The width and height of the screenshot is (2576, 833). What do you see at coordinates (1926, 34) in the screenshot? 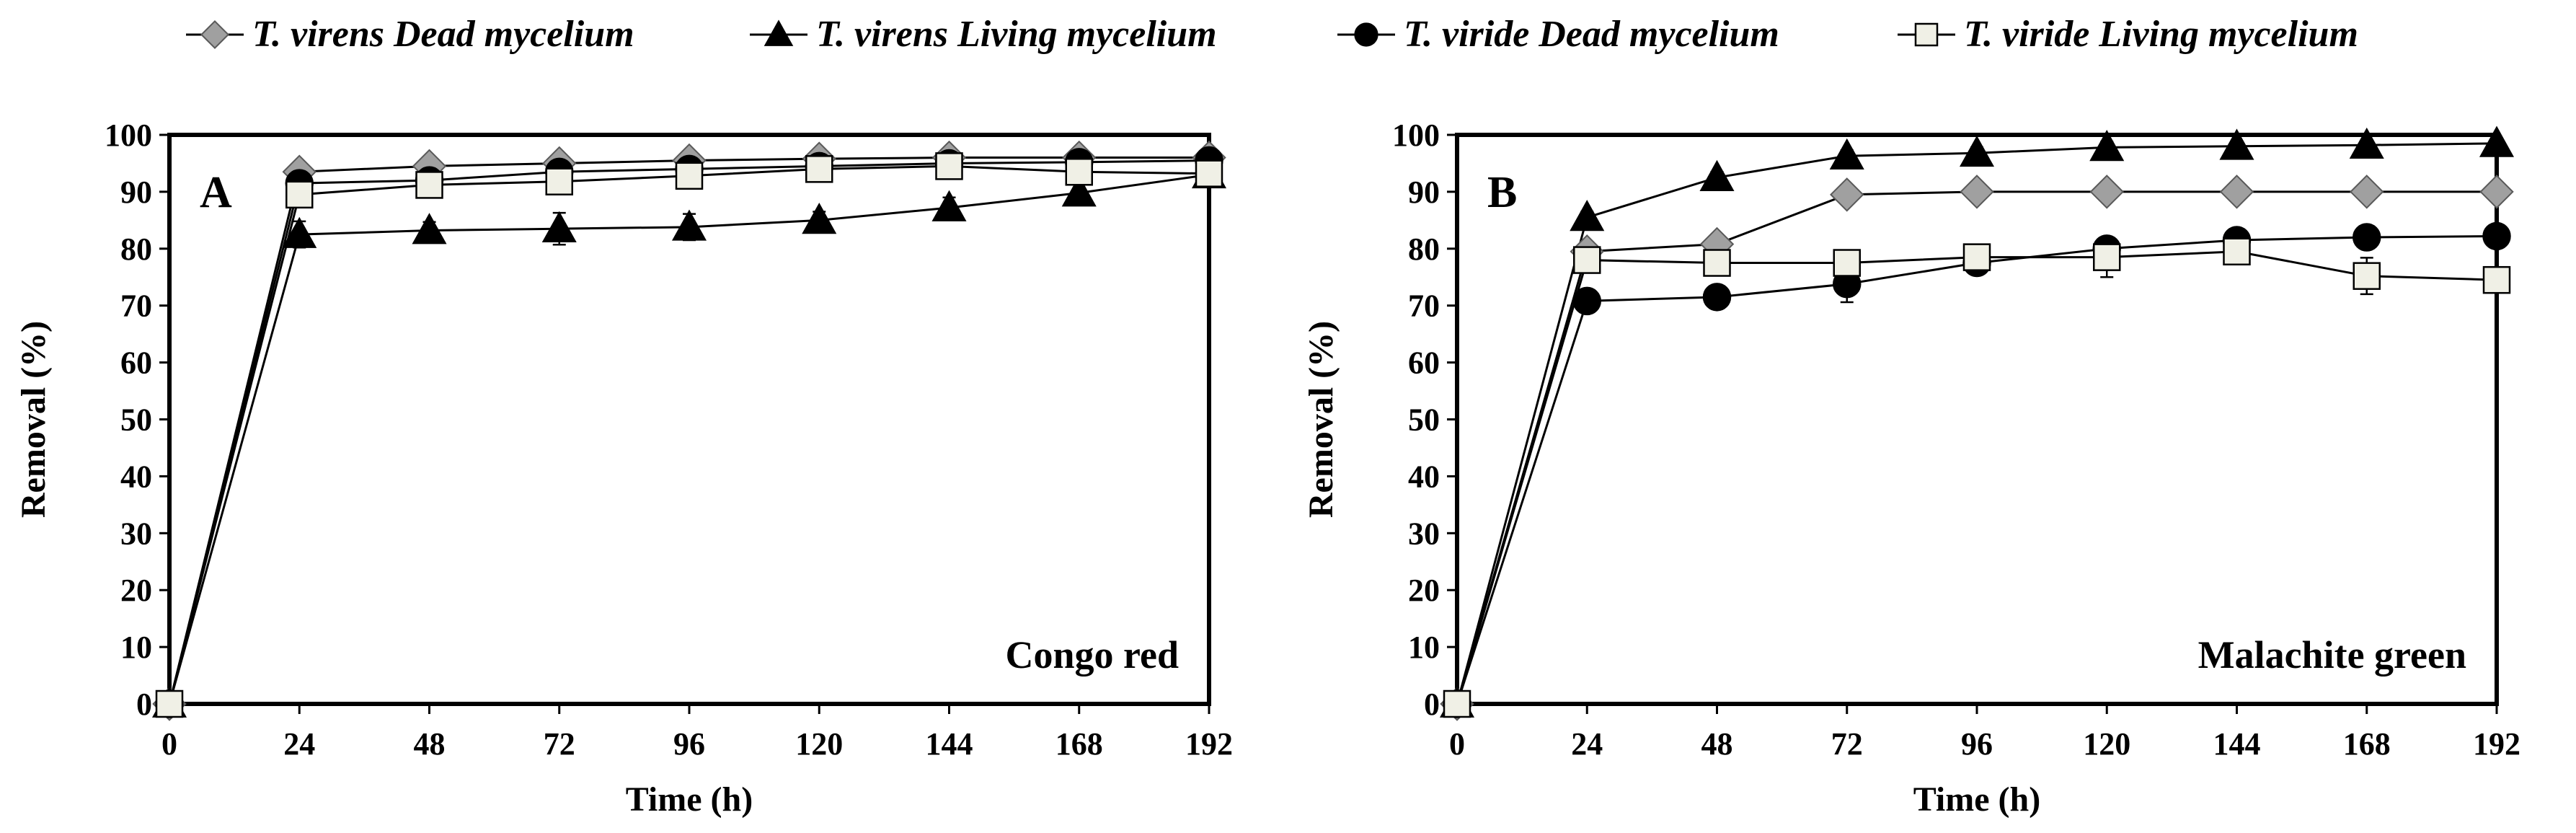
I see `legend-marker-t-viride-living-mycelium` at bounding box center [1926, 34].